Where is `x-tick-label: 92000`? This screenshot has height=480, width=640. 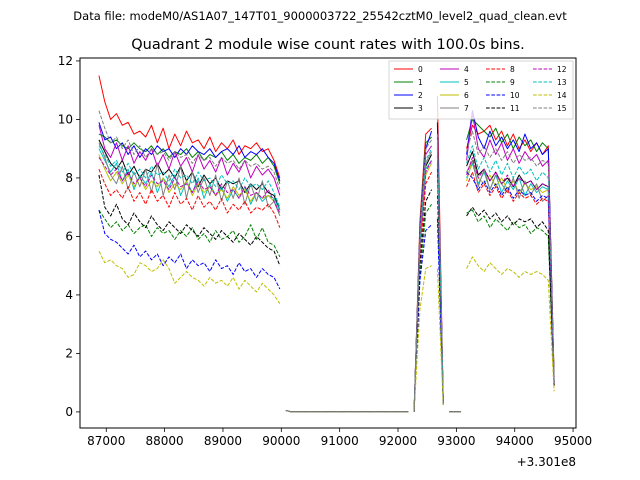
x-tick-label: 92000 is located at coordinates (398, 441).